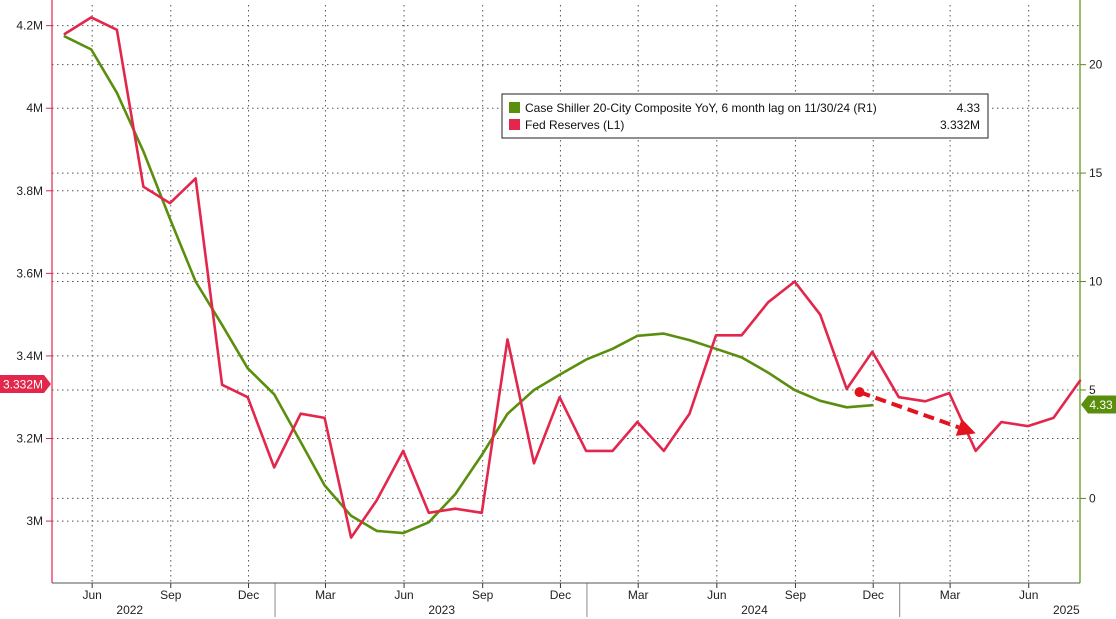  Describe the element at coordinates (29, 439) in the screenshot. I see `left-axis-tick-label: 3.2M` at that location.